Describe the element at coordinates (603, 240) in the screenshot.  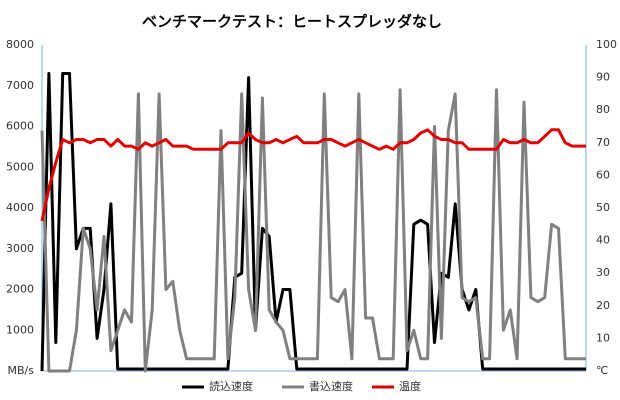
I see `y2-tick-label: 40` at that location.